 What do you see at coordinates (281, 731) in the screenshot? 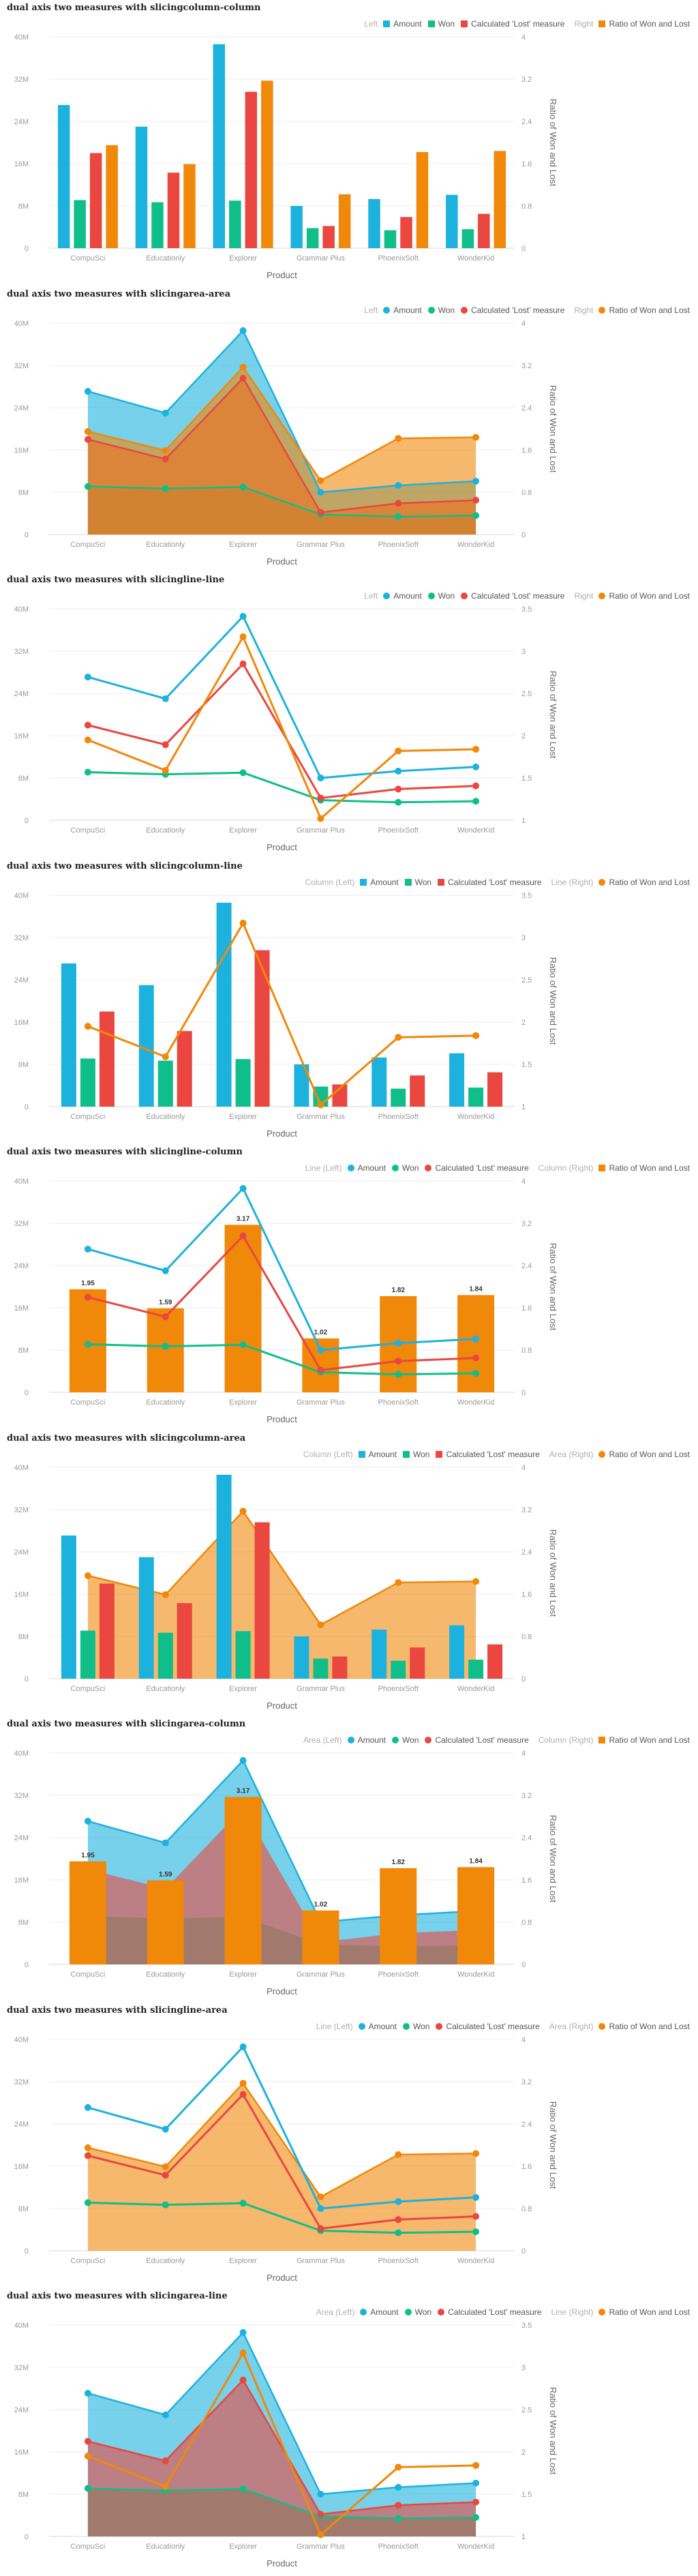
I see `line-calculated-lost-measure` at bounding box center [281, 731].